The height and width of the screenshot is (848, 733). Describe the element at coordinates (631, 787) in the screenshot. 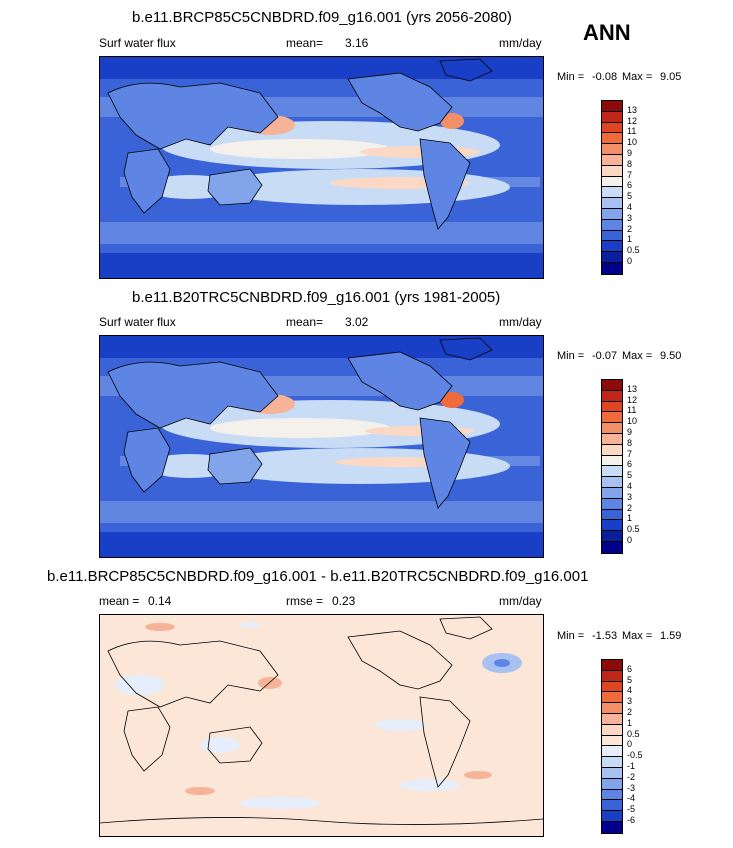

I see `colorbar-tick-label: -3` at that location.